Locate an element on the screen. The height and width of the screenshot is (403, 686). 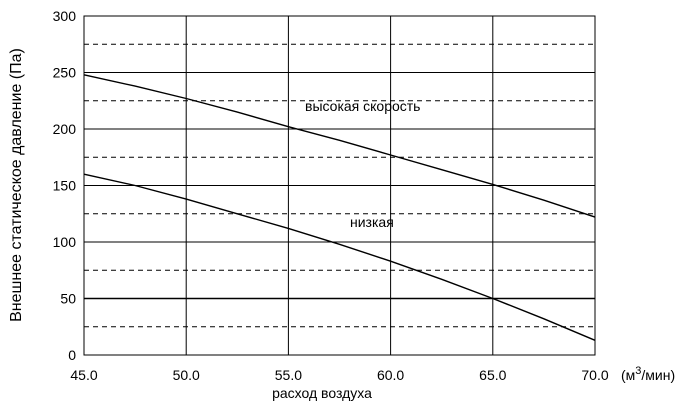
y-tick-label: 100 is located at coordinates (65, 242).